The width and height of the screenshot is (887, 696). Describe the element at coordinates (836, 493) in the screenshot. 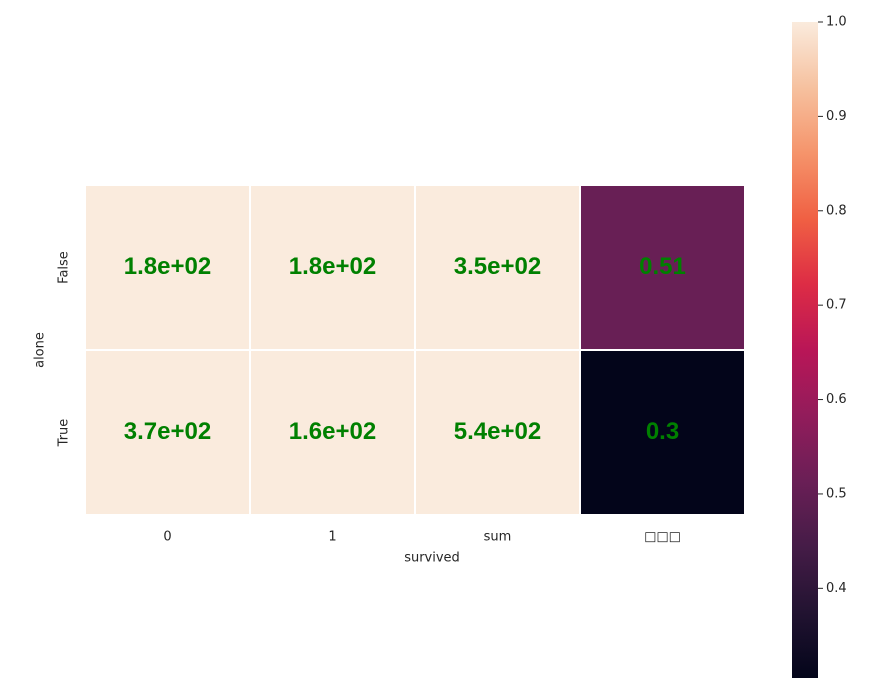

I see `colorbar-tick-label: 0.5` at that location.